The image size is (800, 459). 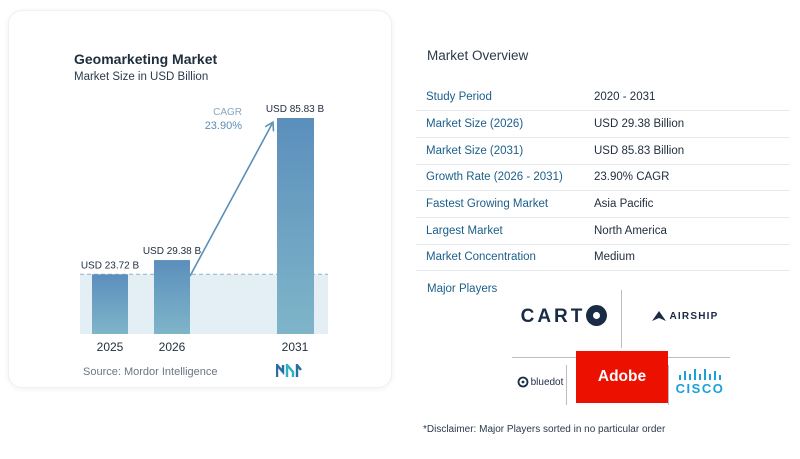 I want to click on carto-o-icon, so click(x=597, y=315).